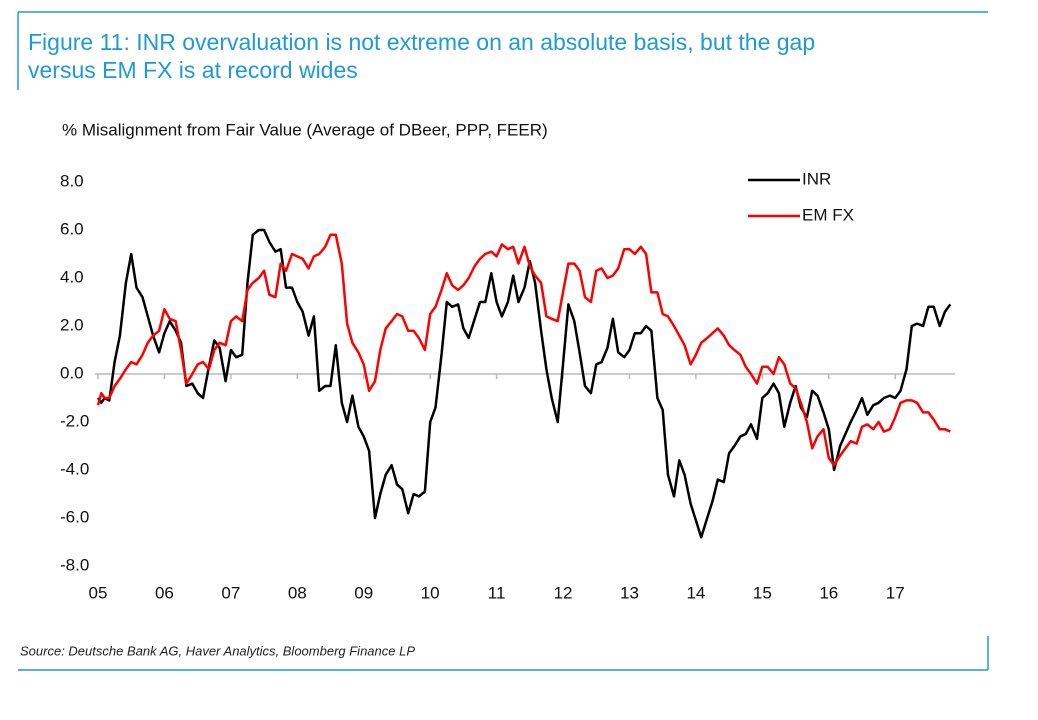 The width and height of the screenshot is (1038, 720). I want to click on y-tick-label: -8.0, so click(74, 564).